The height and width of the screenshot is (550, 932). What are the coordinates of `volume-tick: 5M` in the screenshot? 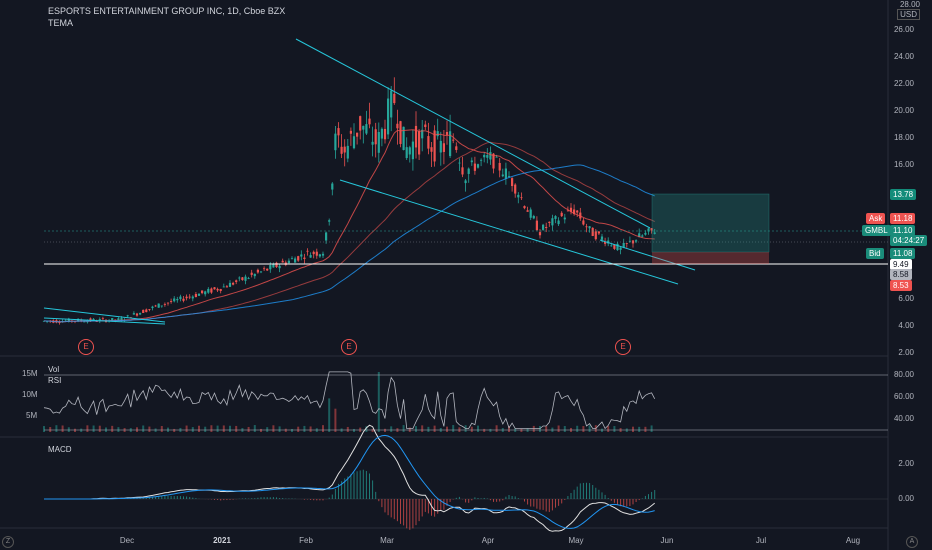 It's located at (32, 415).